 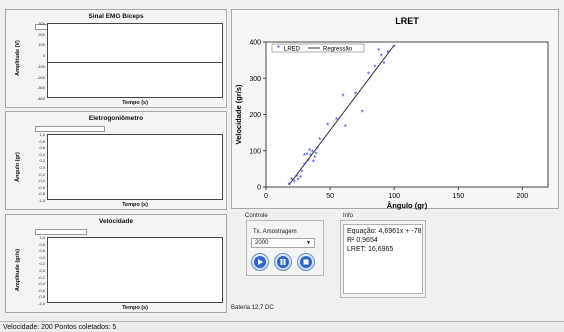 What do you see at coordinates (41, 181) in the screenshot?
I see `gonio-y-tick: -0,4` at bounding box center [41, 181].